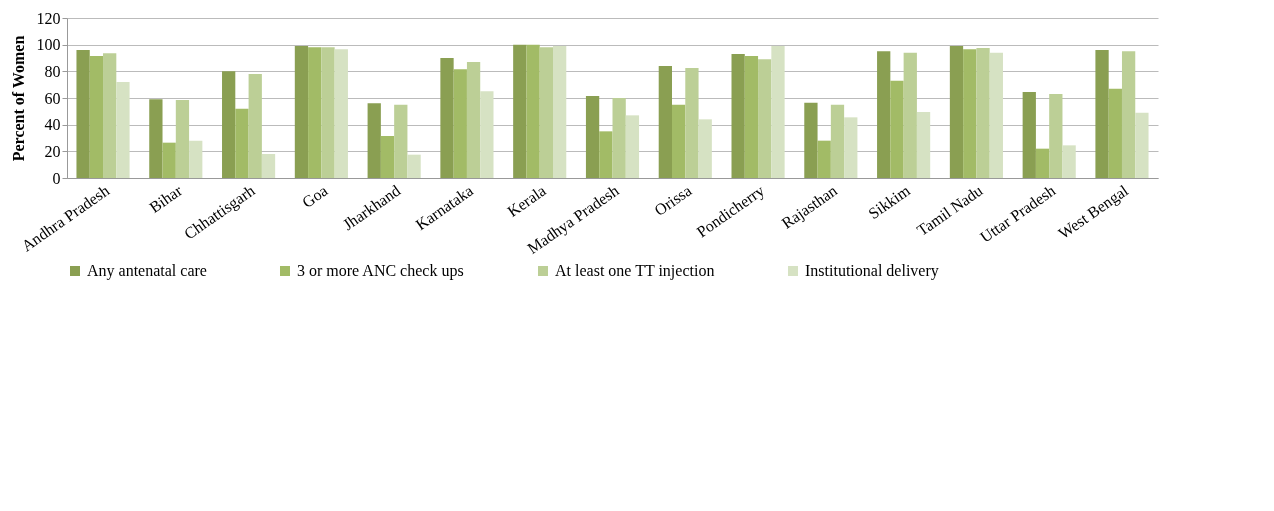 This screenshot has width=1274, height=511. Describe the element at coordinates (56, 178) in the screenshot. I see `y-tick-label: 0` at that location.